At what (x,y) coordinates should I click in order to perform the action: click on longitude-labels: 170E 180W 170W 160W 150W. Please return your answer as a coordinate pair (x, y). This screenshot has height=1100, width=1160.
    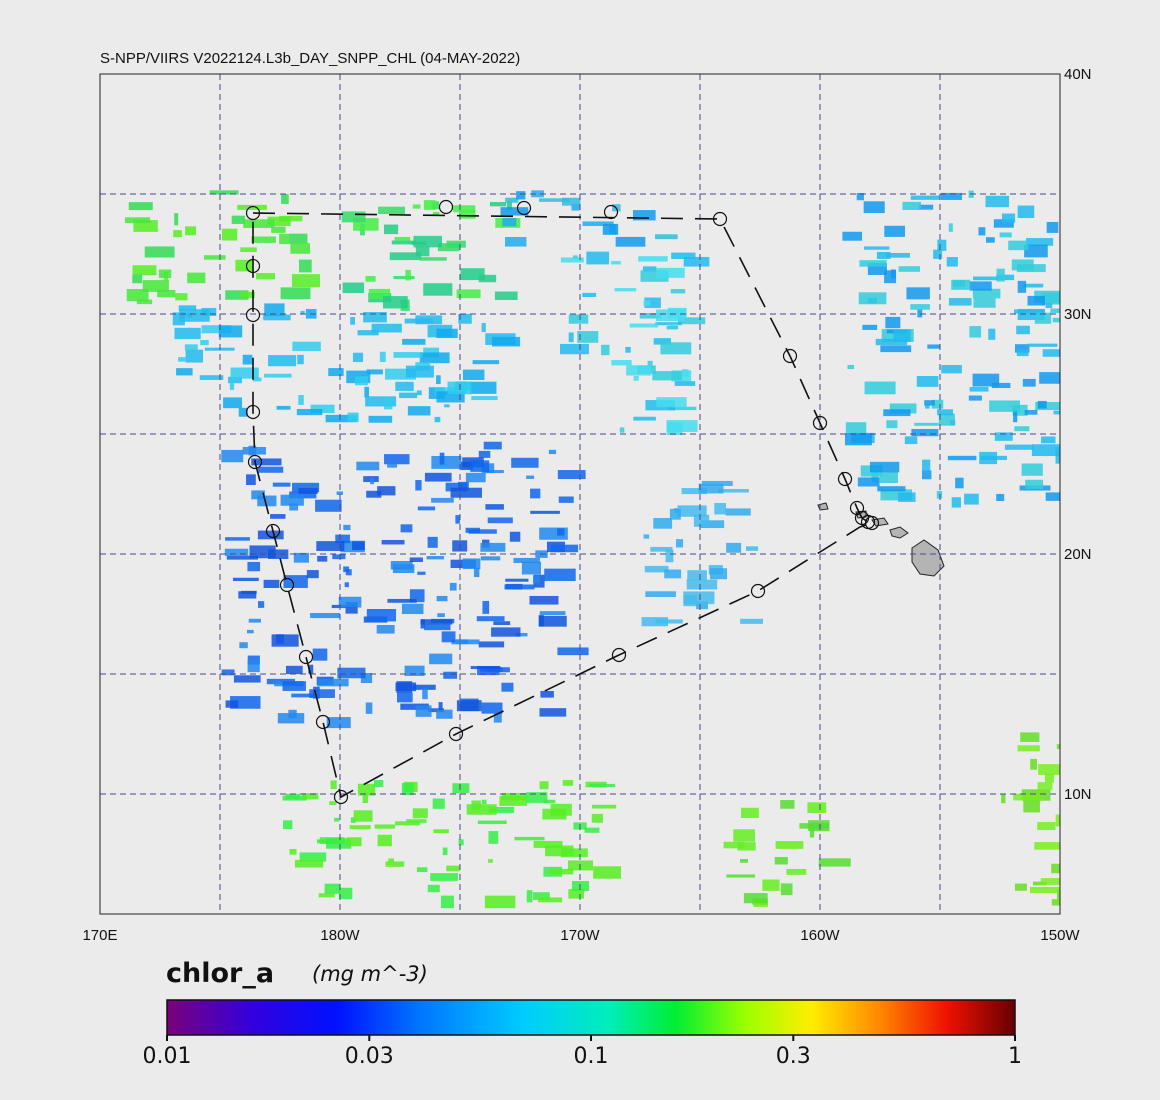
    Looking at the image, I should click on (581, 935).